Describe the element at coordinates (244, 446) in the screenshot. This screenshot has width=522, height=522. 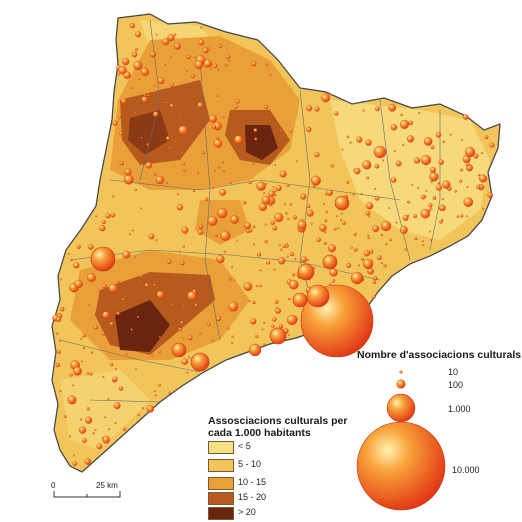
I see `density-label-1: < 5` at that location.